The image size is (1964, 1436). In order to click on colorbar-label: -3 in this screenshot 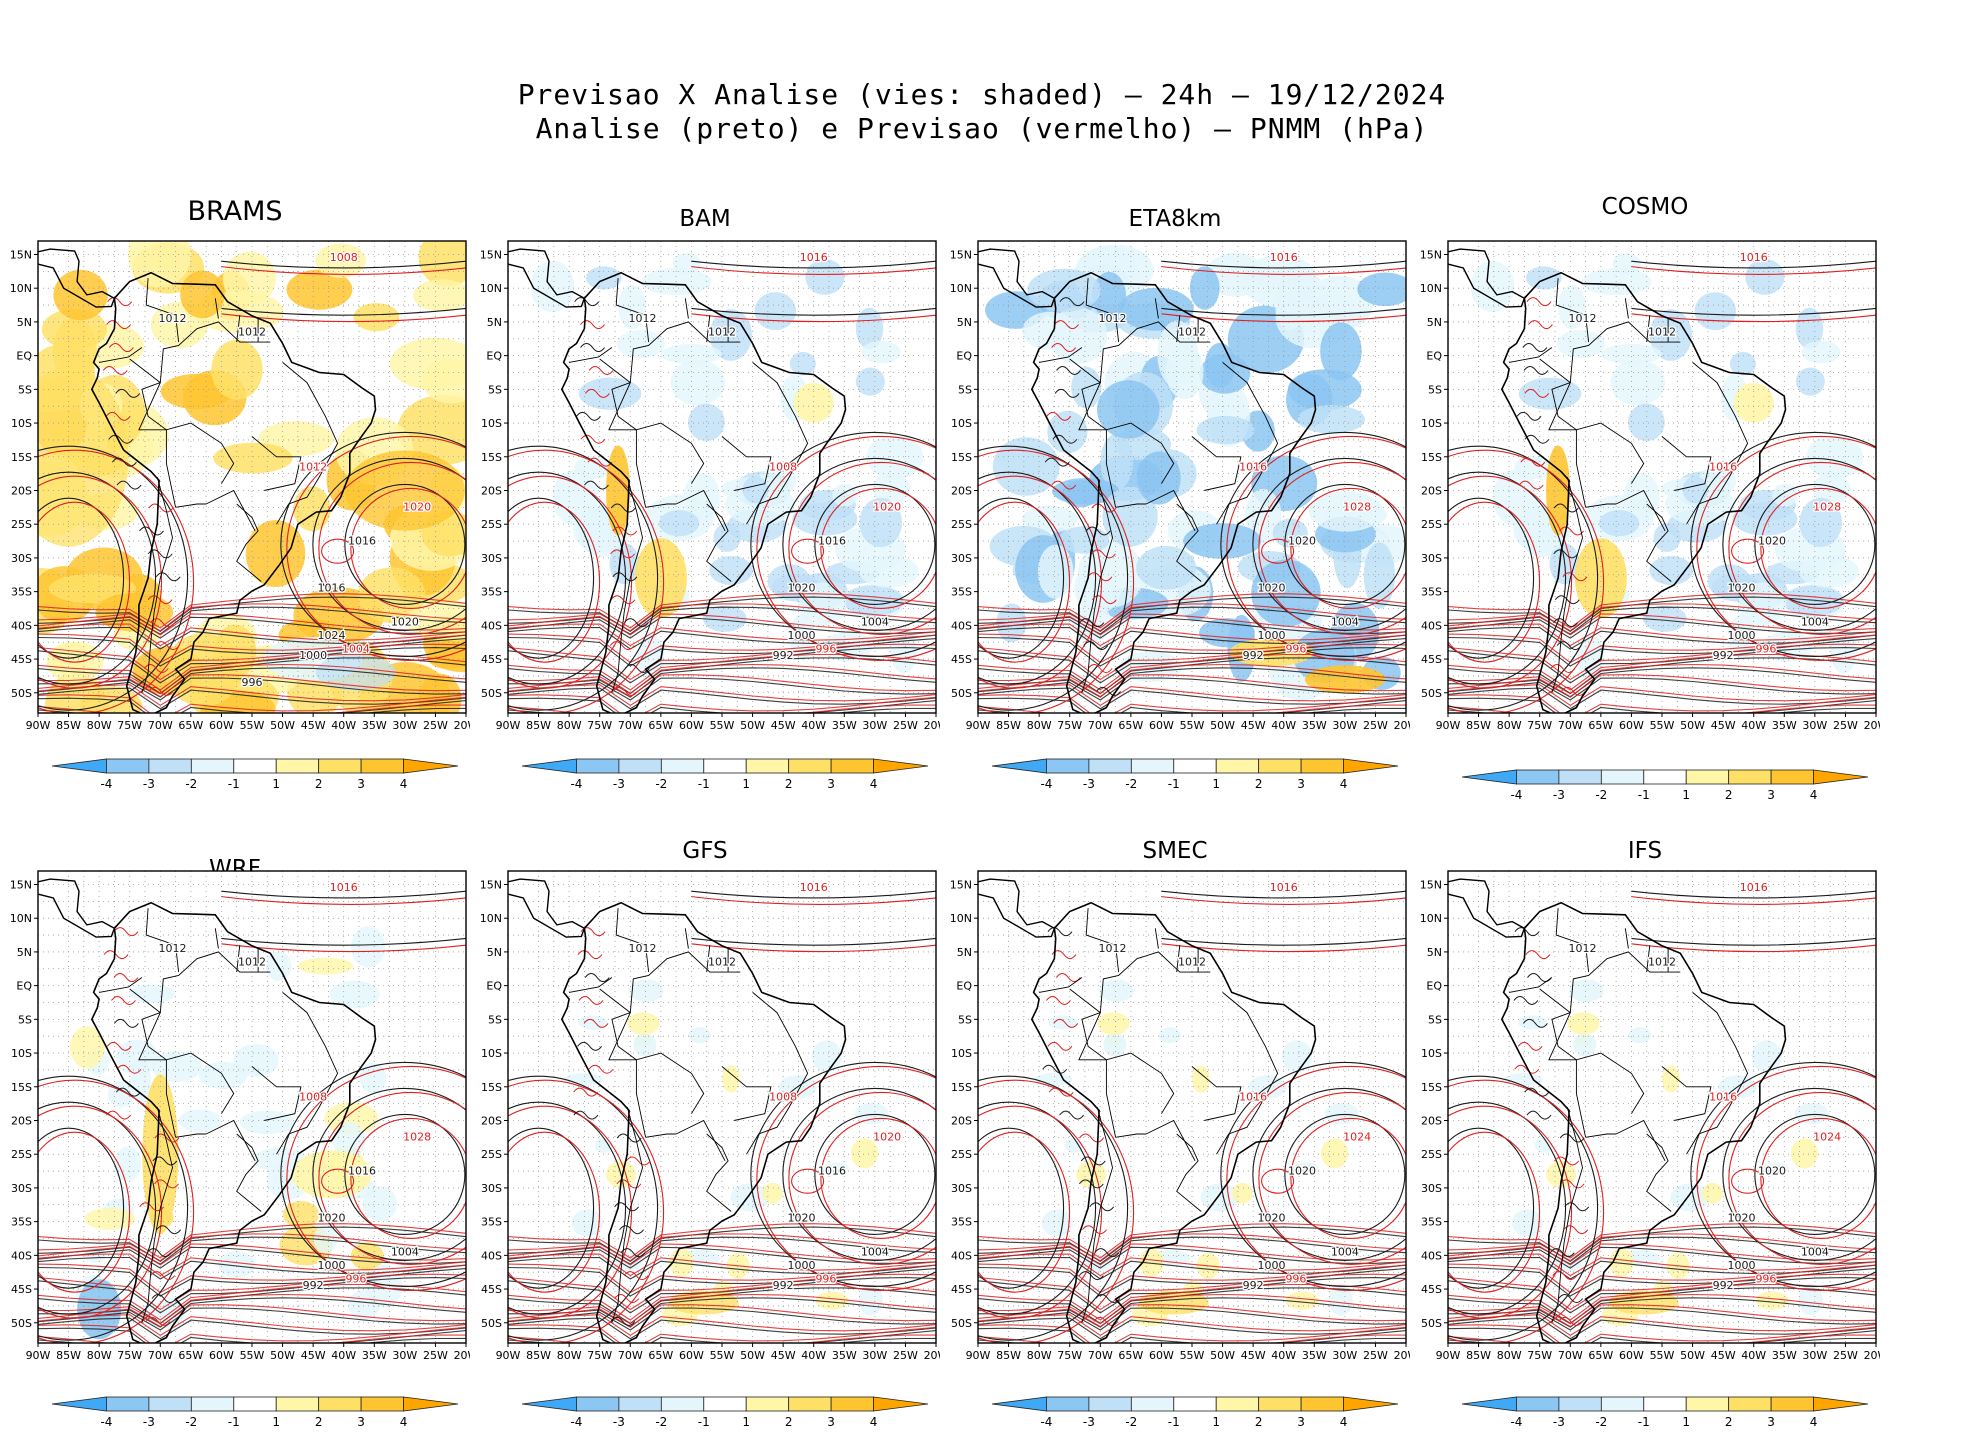, I will do `click(619, 784)`.